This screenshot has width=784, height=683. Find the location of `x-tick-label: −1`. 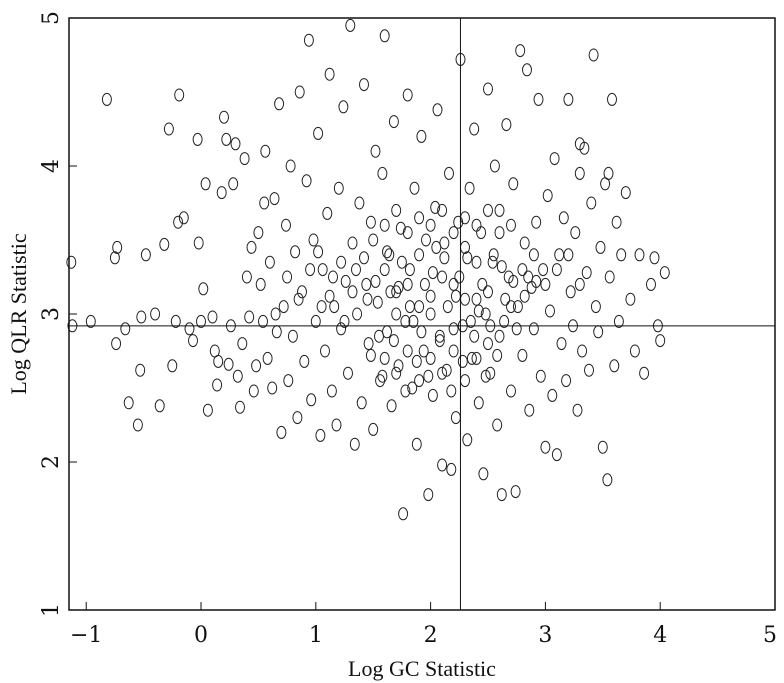

x-tick-label: −1 is located at coordinates (86, 635).